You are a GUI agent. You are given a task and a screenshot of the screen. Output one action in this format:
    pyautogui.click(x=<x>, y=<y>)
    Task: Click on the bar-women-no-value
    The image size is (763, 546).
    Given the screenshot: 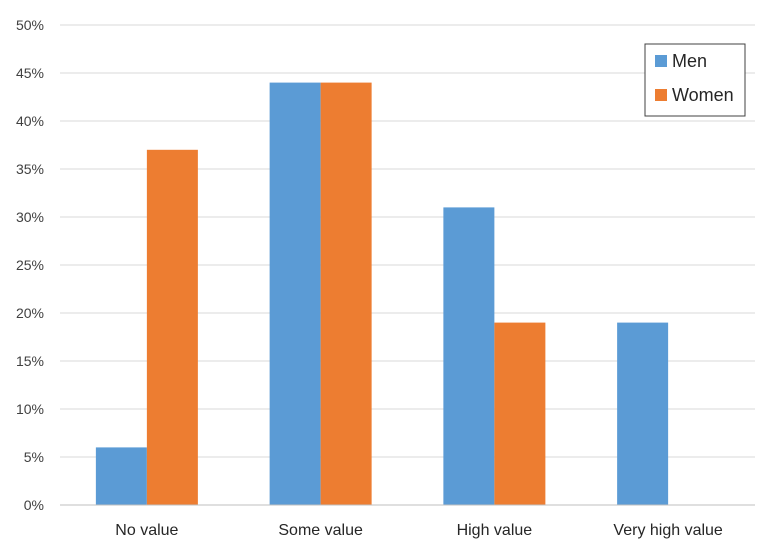 What is the action you would take?
    pyautogui.click(x=172, y=327)
    